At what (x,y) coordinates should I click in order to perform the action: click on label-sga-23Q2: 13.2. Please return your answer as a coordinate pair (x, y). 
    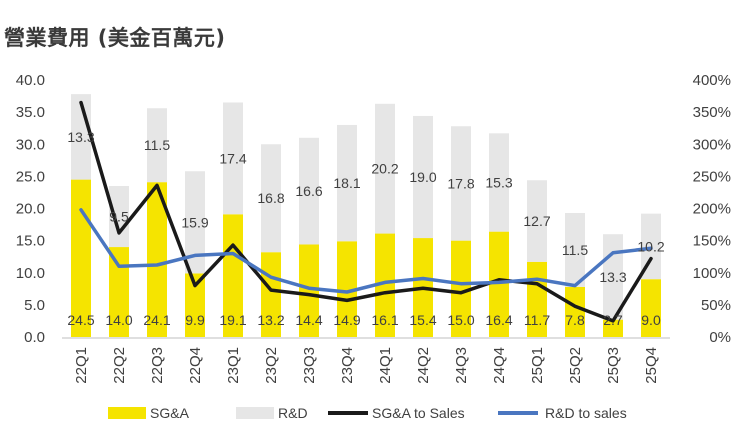
    Looking at the image, I should click on (270, 320).